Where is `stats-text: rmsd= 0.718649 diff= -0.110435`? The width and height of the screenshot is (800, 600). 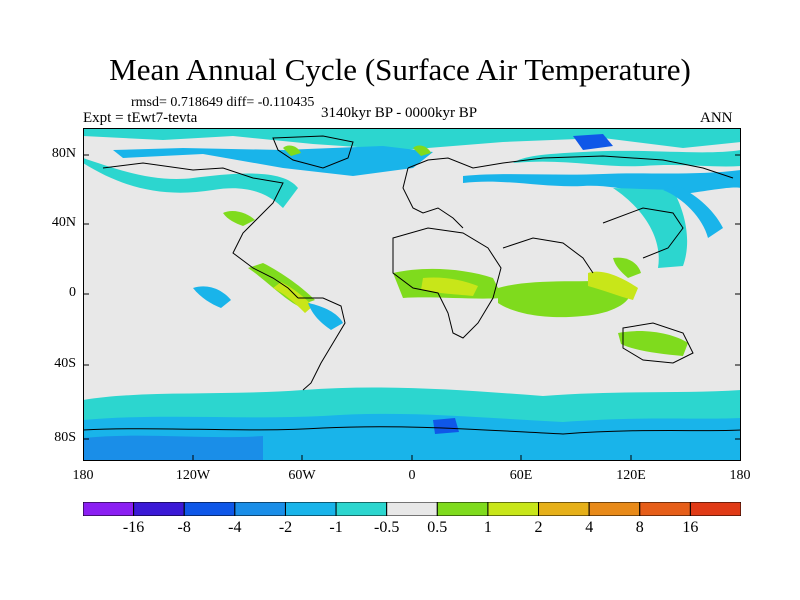 stats-text: rmsd= 0.718649 diff= -0.110435 is located at coordinates (223, 102).